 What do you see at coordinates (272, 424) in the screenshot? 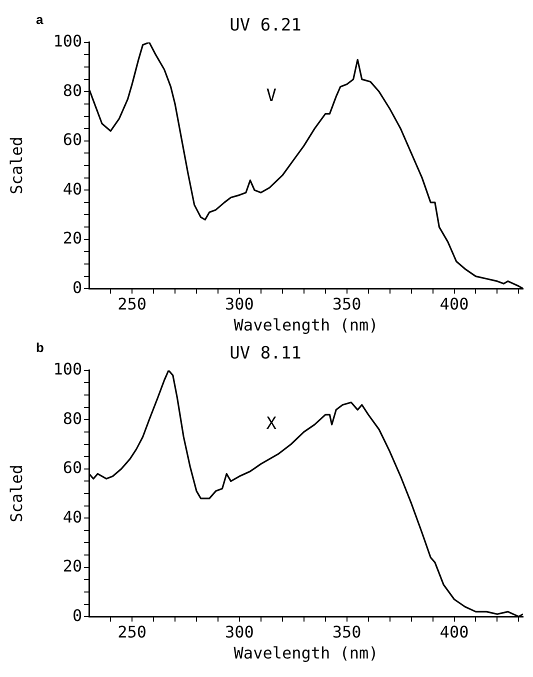
I see `annotation: X` at bounding box center [272, 424].